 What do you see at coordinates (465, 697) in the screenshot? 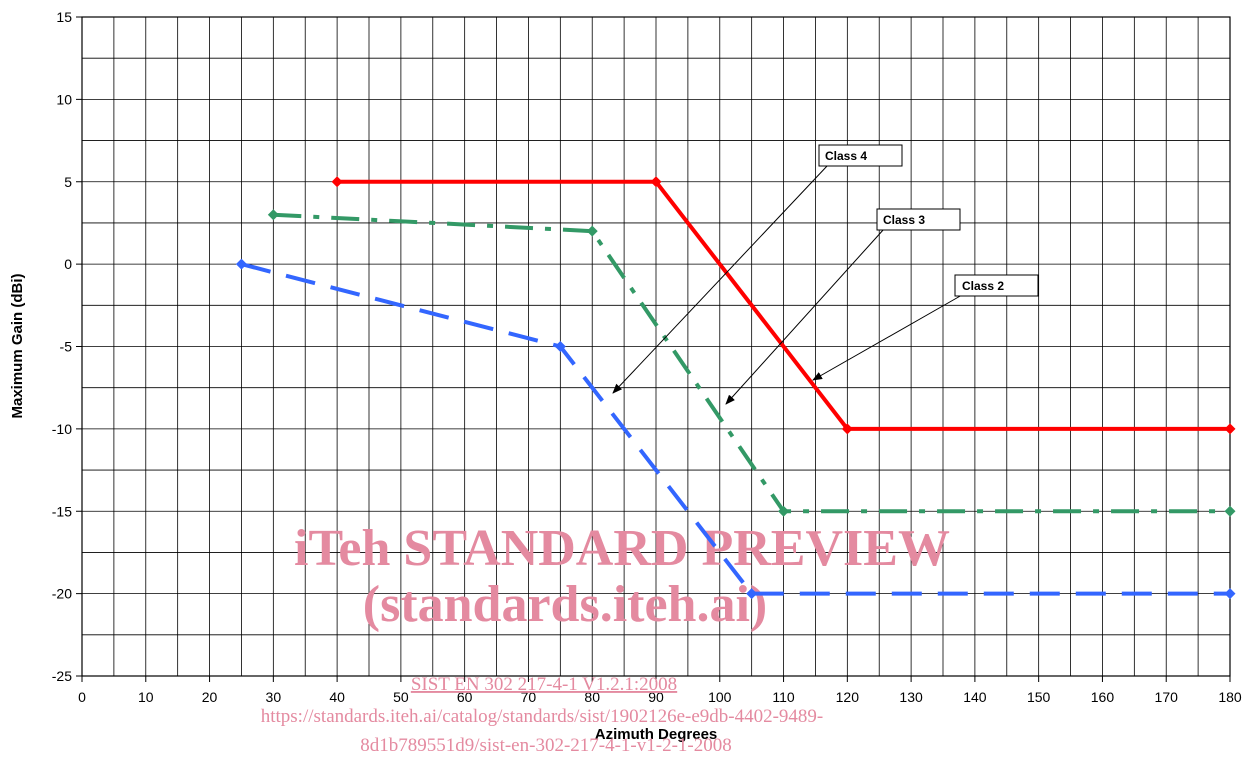
I see `x-tick-label: 60` at bounding box center [465, 697].